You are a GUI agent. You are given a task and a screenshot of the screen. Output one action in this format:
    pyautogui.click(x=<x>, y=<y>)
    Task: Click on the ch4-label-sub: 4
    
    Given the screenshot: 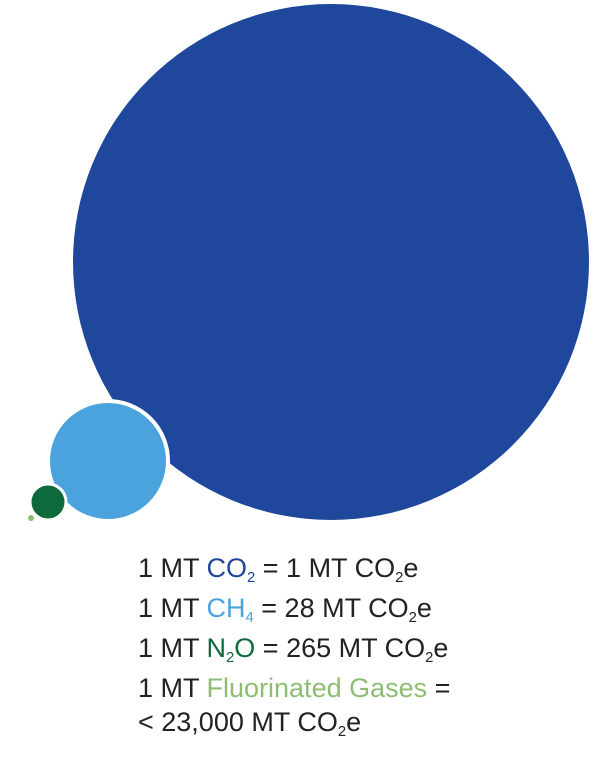 What is the action you would take?
    pyautogui.click(x=249, y=618)
    